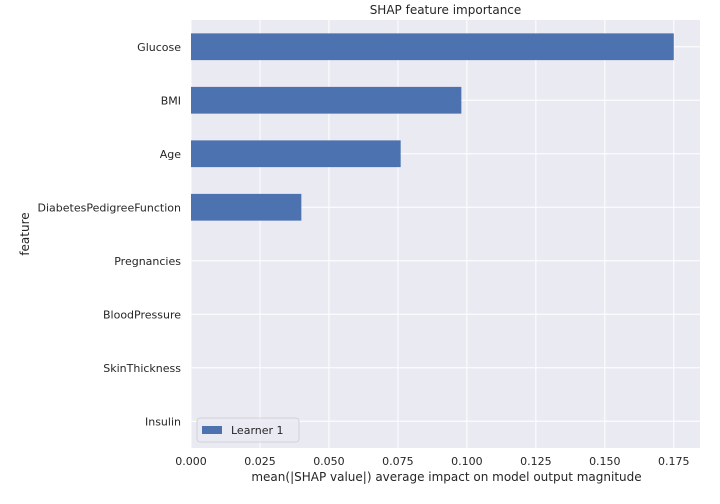 Image resolution: width=720 pixels, height=504 pixels. What do you see at coordinates (171, 100) in the screenshot?
I see `y-tick-label: BMI` at bounding box center [171, 100].